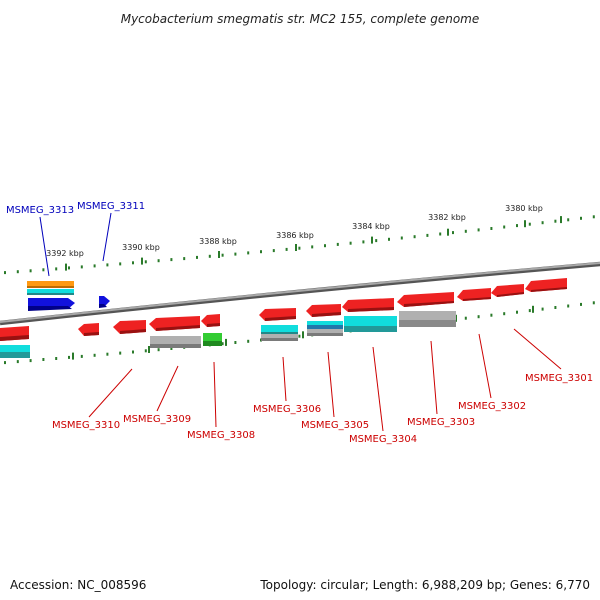 The height and width of the screenshot is (600, 600). I want to click on gene-arrow-msmeg-3301a-shade, so click(510, 294).